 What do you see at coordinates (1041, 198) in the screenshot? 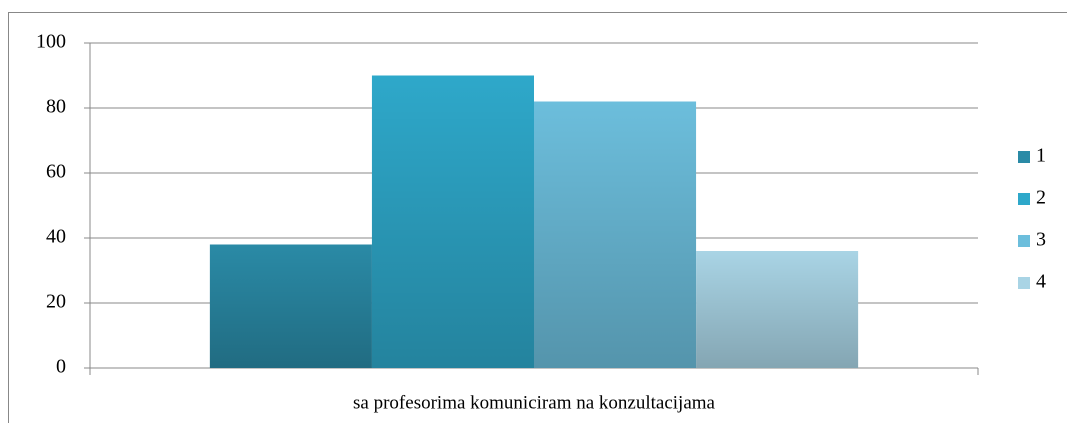
I see `legend-label: 2` at bounding box center [1041, 198].